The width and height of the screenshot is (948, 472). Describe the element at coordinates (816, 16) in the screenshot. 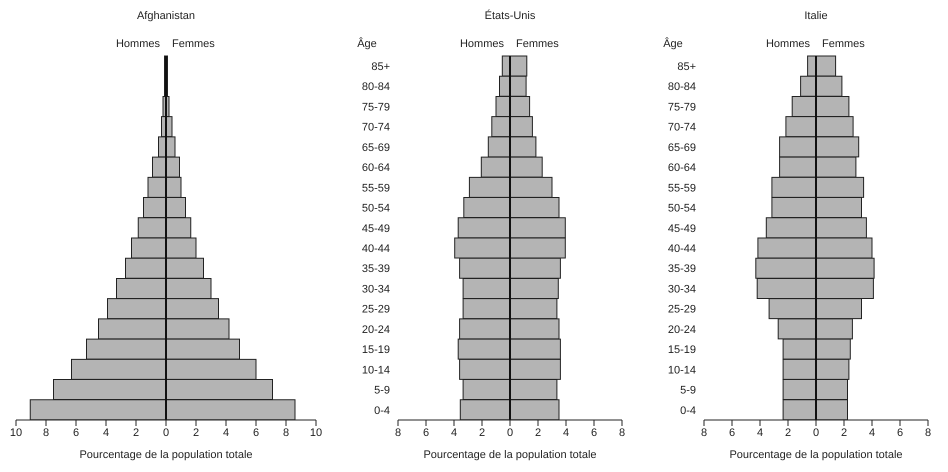

I see `chart-title: Italie` at that location.